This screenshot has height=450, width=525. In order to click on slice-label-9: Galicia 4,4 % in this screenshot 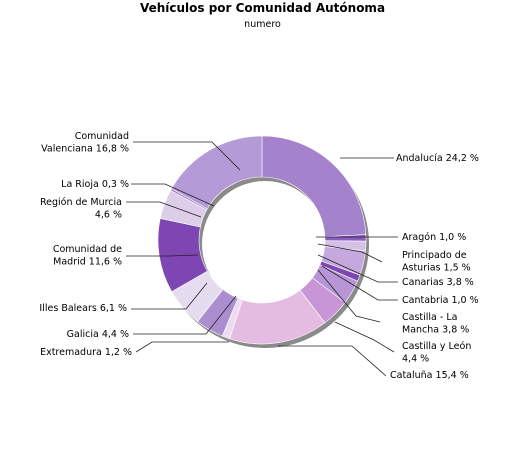, I will do `click(98, 334)`.